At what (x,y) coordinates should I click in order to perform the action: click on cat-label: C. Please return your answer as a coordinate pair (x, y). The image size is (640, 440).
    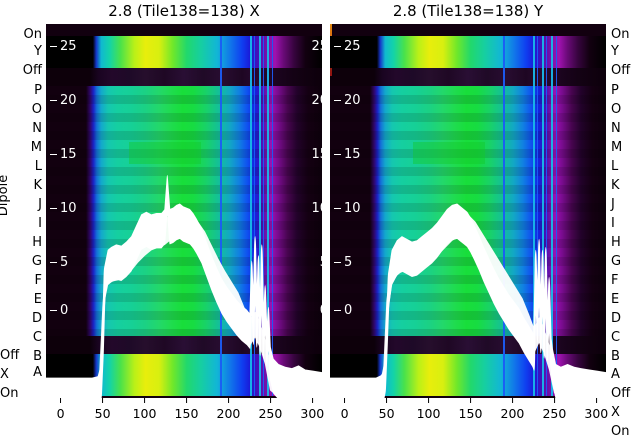
    Looking at the image, I should click on (616, 337).